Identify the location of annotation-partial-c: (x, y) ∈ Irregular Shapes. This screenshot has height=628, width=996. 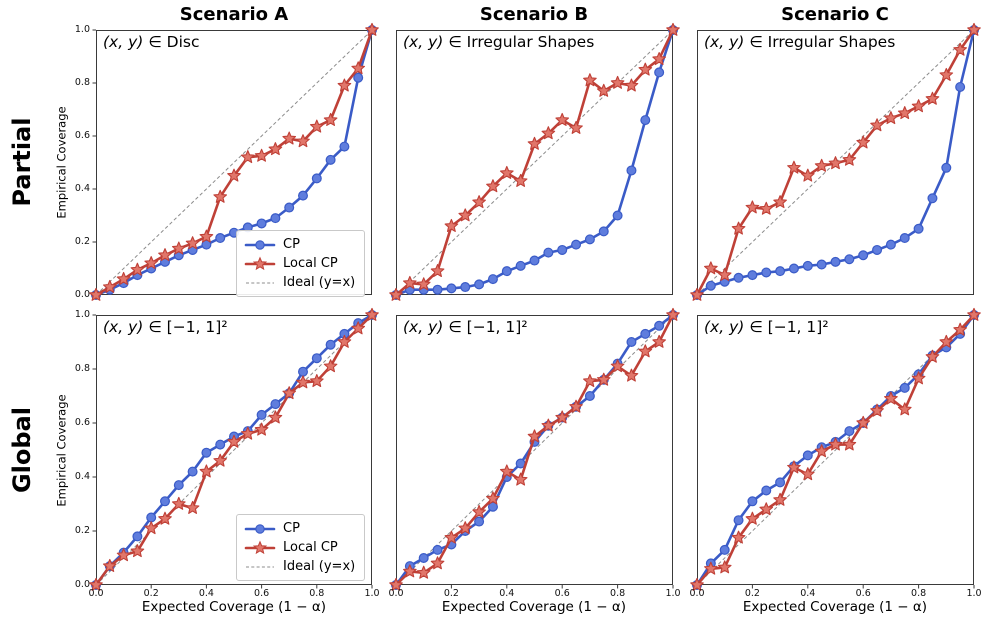
(796, 40).